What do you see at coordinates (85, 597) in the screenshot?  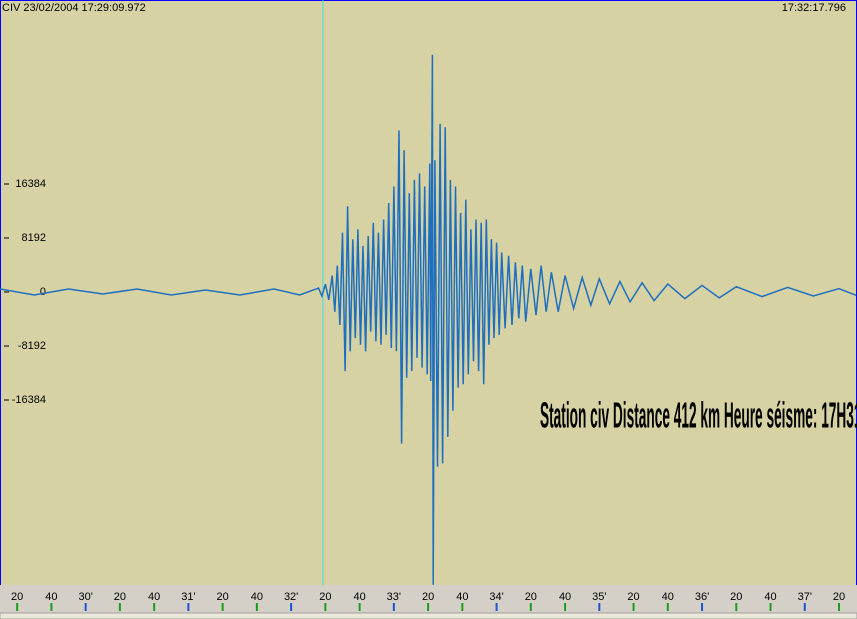 I see `x-tick-label: 30'` at bounding box center [85, 597].